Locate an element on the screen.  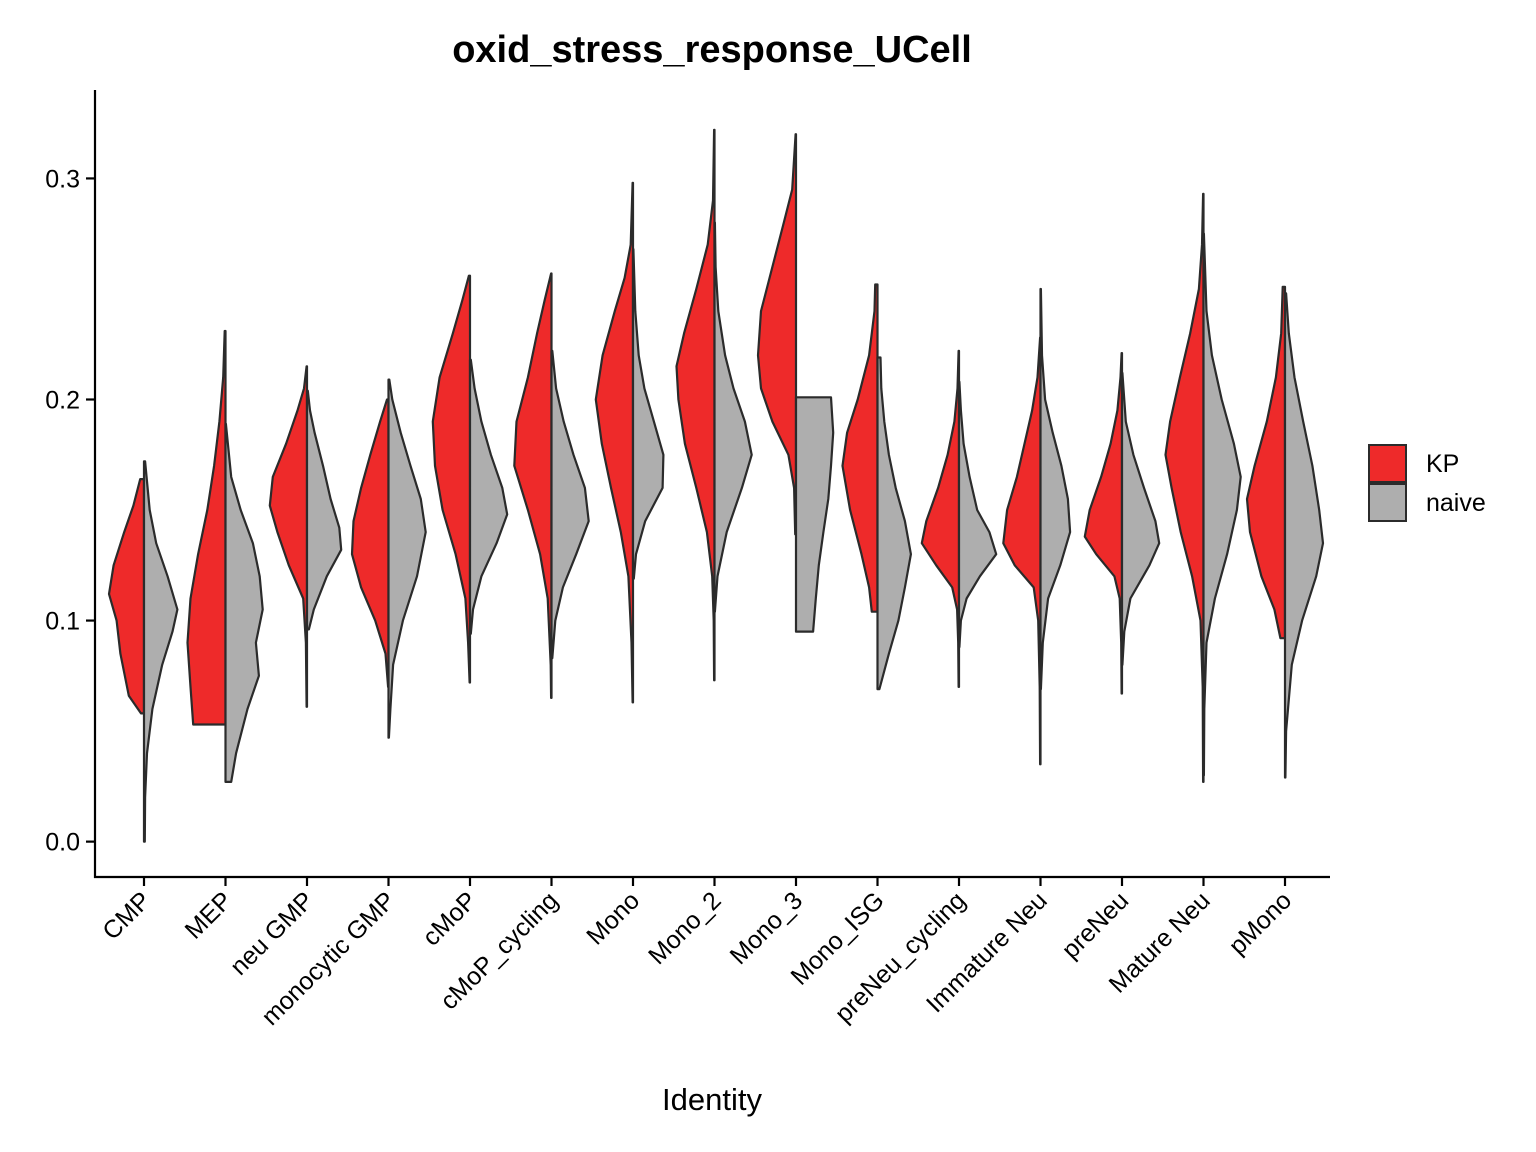
y-tick-label: 0.0 is located at coordinates (62, 843).